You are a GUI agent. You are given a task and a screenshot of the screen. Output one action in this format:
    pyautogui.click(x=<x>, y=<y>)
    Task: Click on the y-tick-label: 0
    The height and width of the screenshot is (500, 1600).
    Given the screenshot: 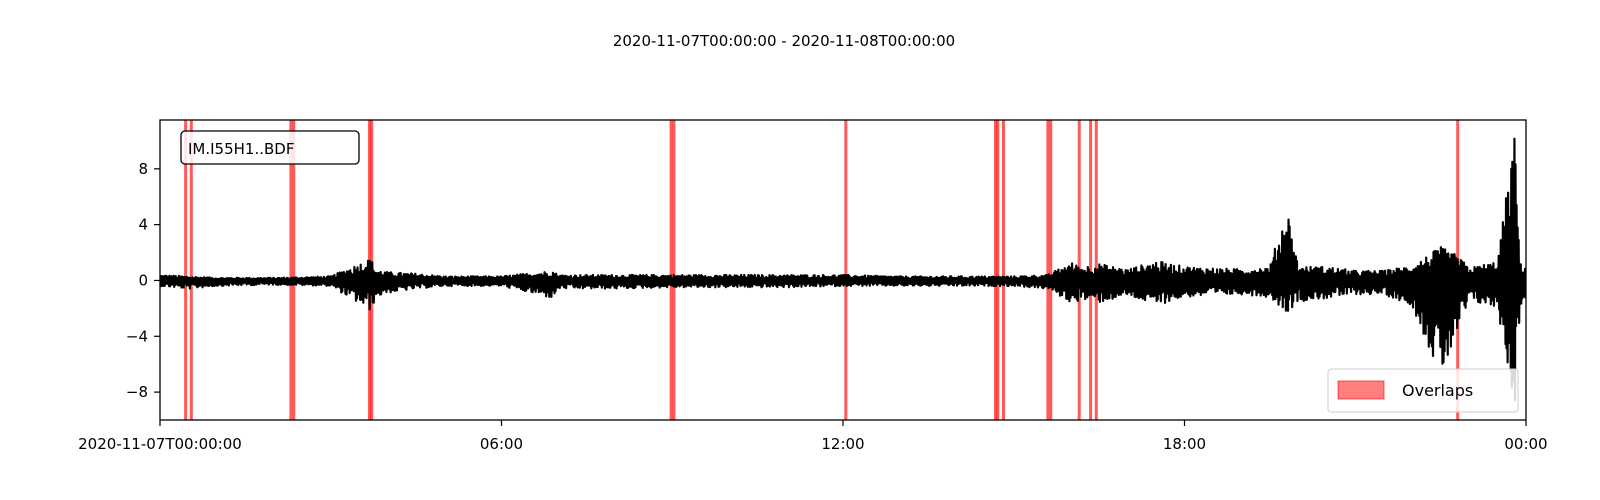 What is the action you would take?
    pyautogui.click(x=143, y=280)
    